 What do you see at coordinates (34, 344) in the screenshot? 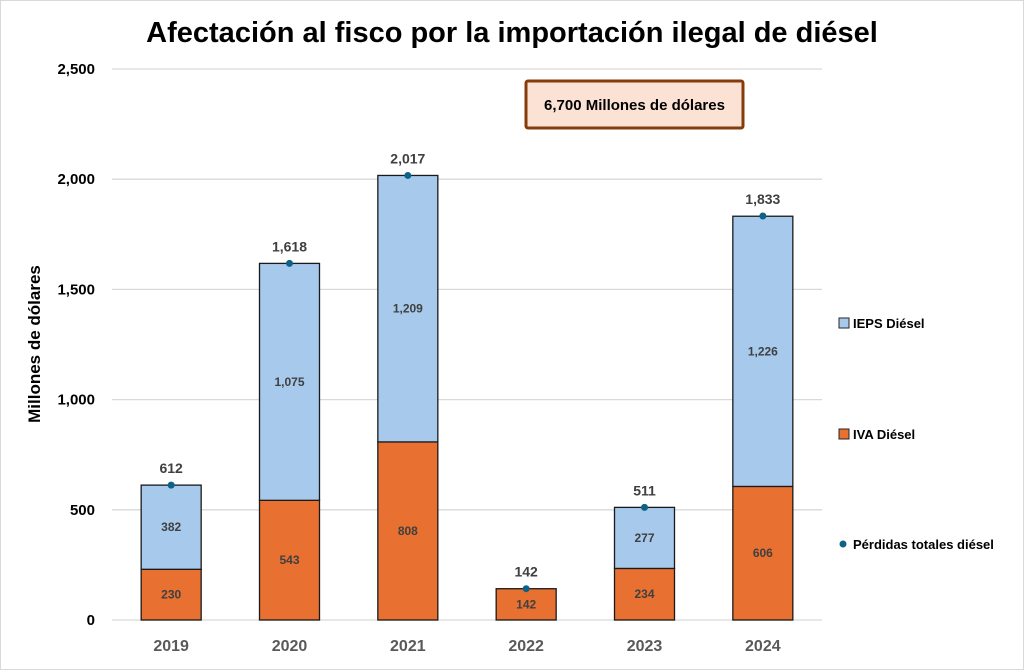
I see `y-axis-label: Millones de dólares` at bounding box center [34, 344].